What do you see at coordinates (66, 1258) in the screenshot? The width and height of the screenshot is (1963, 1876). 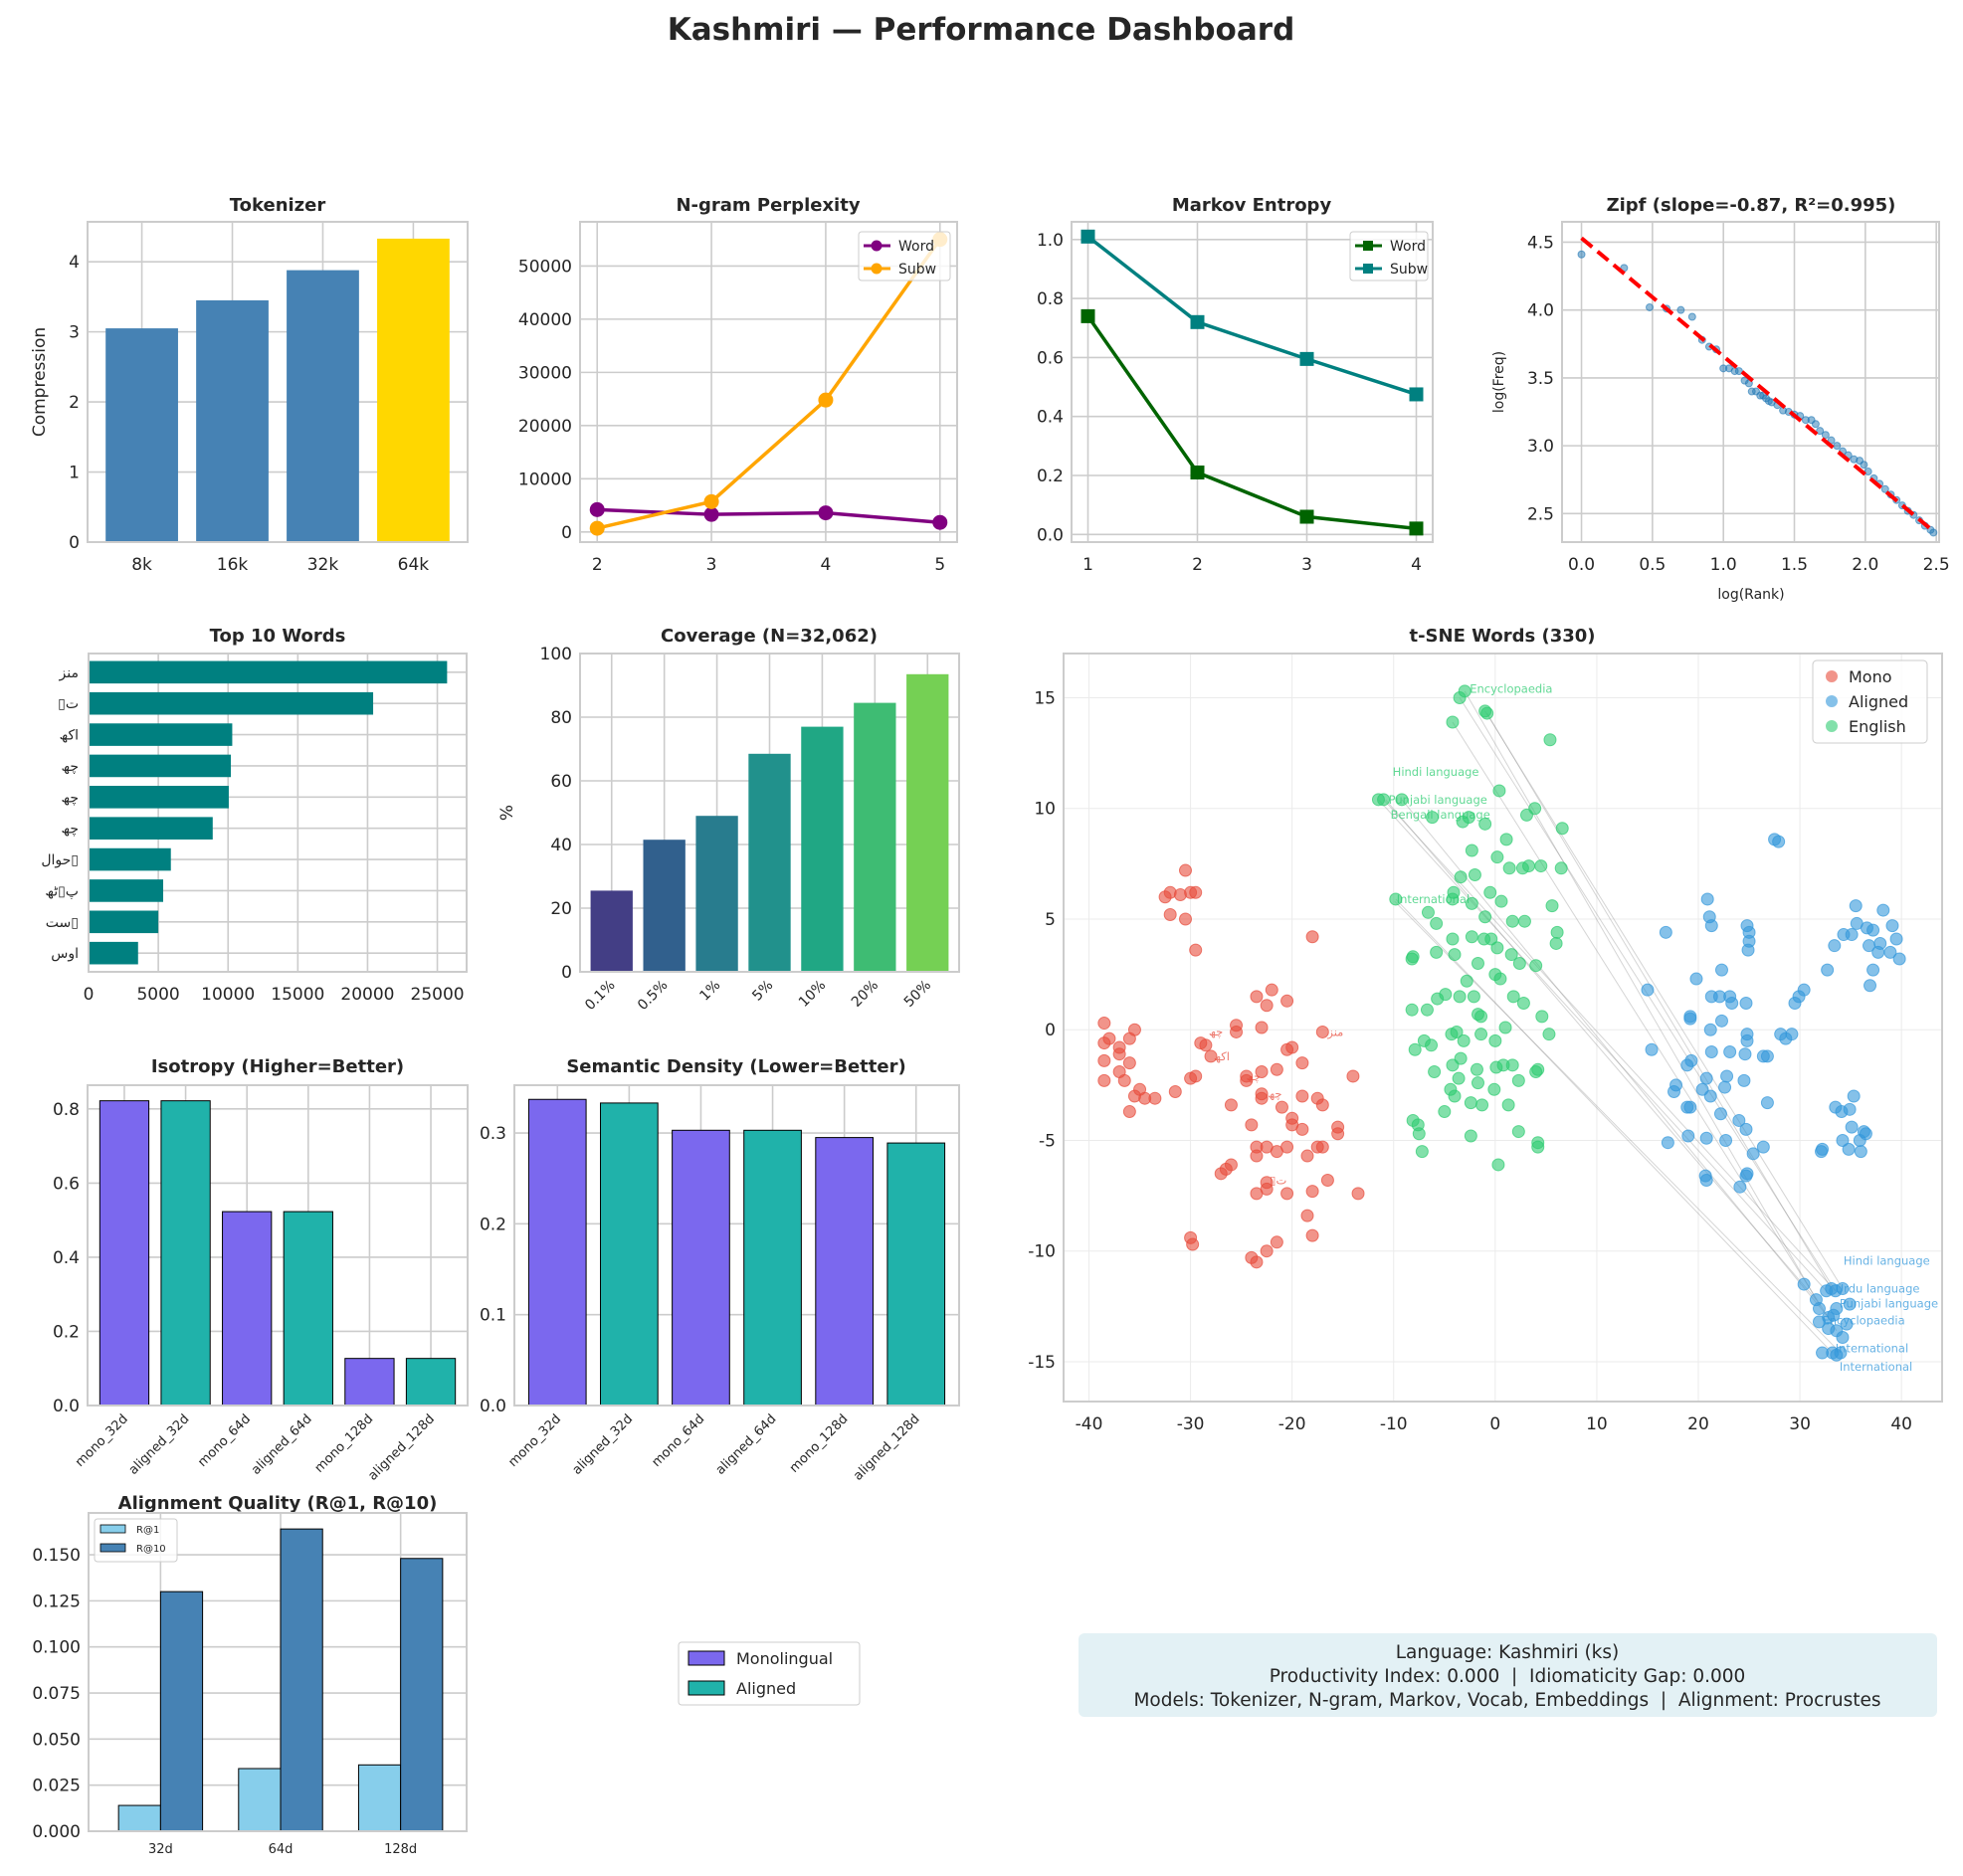 I see `isotropy-ytick-label: 0.4` at bounding box center [66, 1258].